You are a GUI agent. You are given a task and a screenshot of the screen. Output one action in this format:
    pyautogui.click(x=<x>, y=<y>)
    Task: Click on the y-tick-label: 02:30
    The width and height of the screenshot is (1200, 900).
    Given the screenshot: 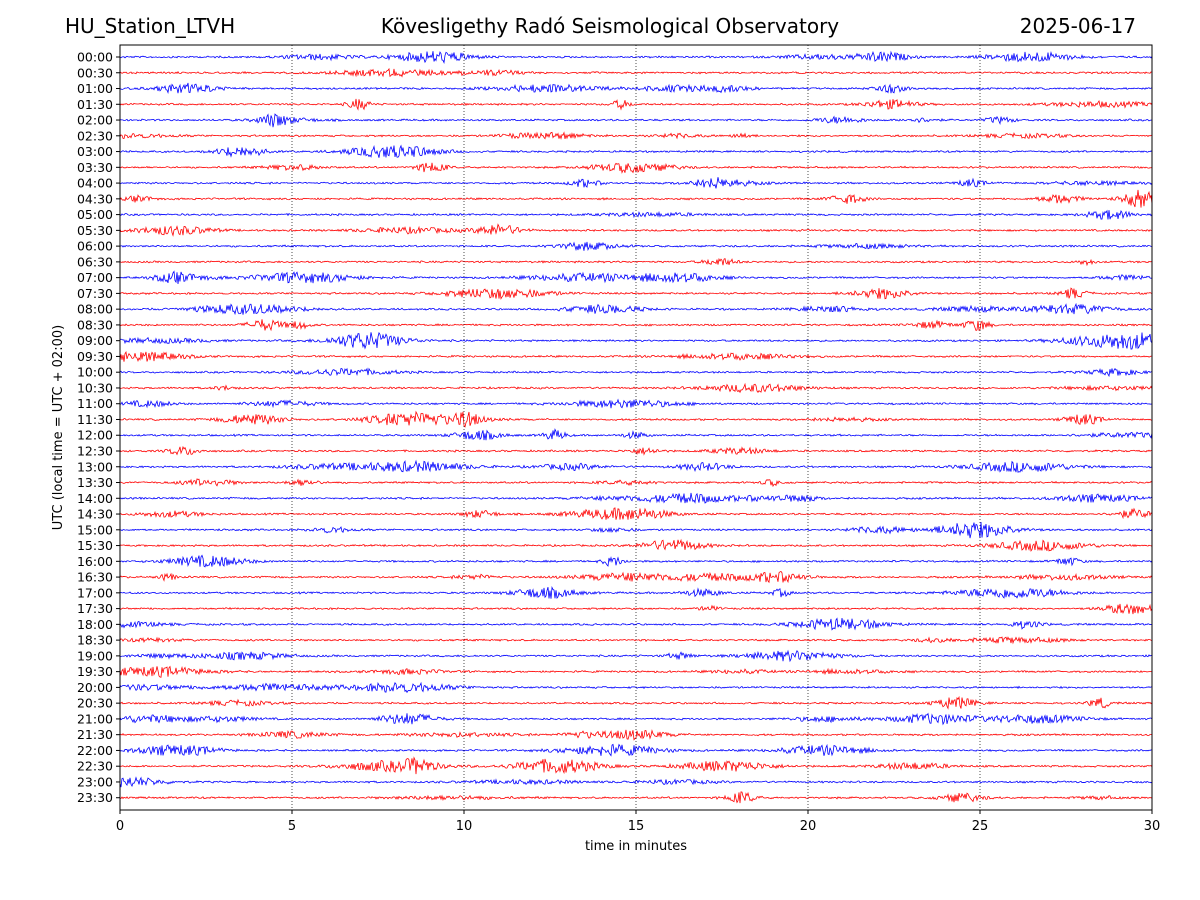 What is the action you would take?
    pyautogui.click(x=95, y=135)
    